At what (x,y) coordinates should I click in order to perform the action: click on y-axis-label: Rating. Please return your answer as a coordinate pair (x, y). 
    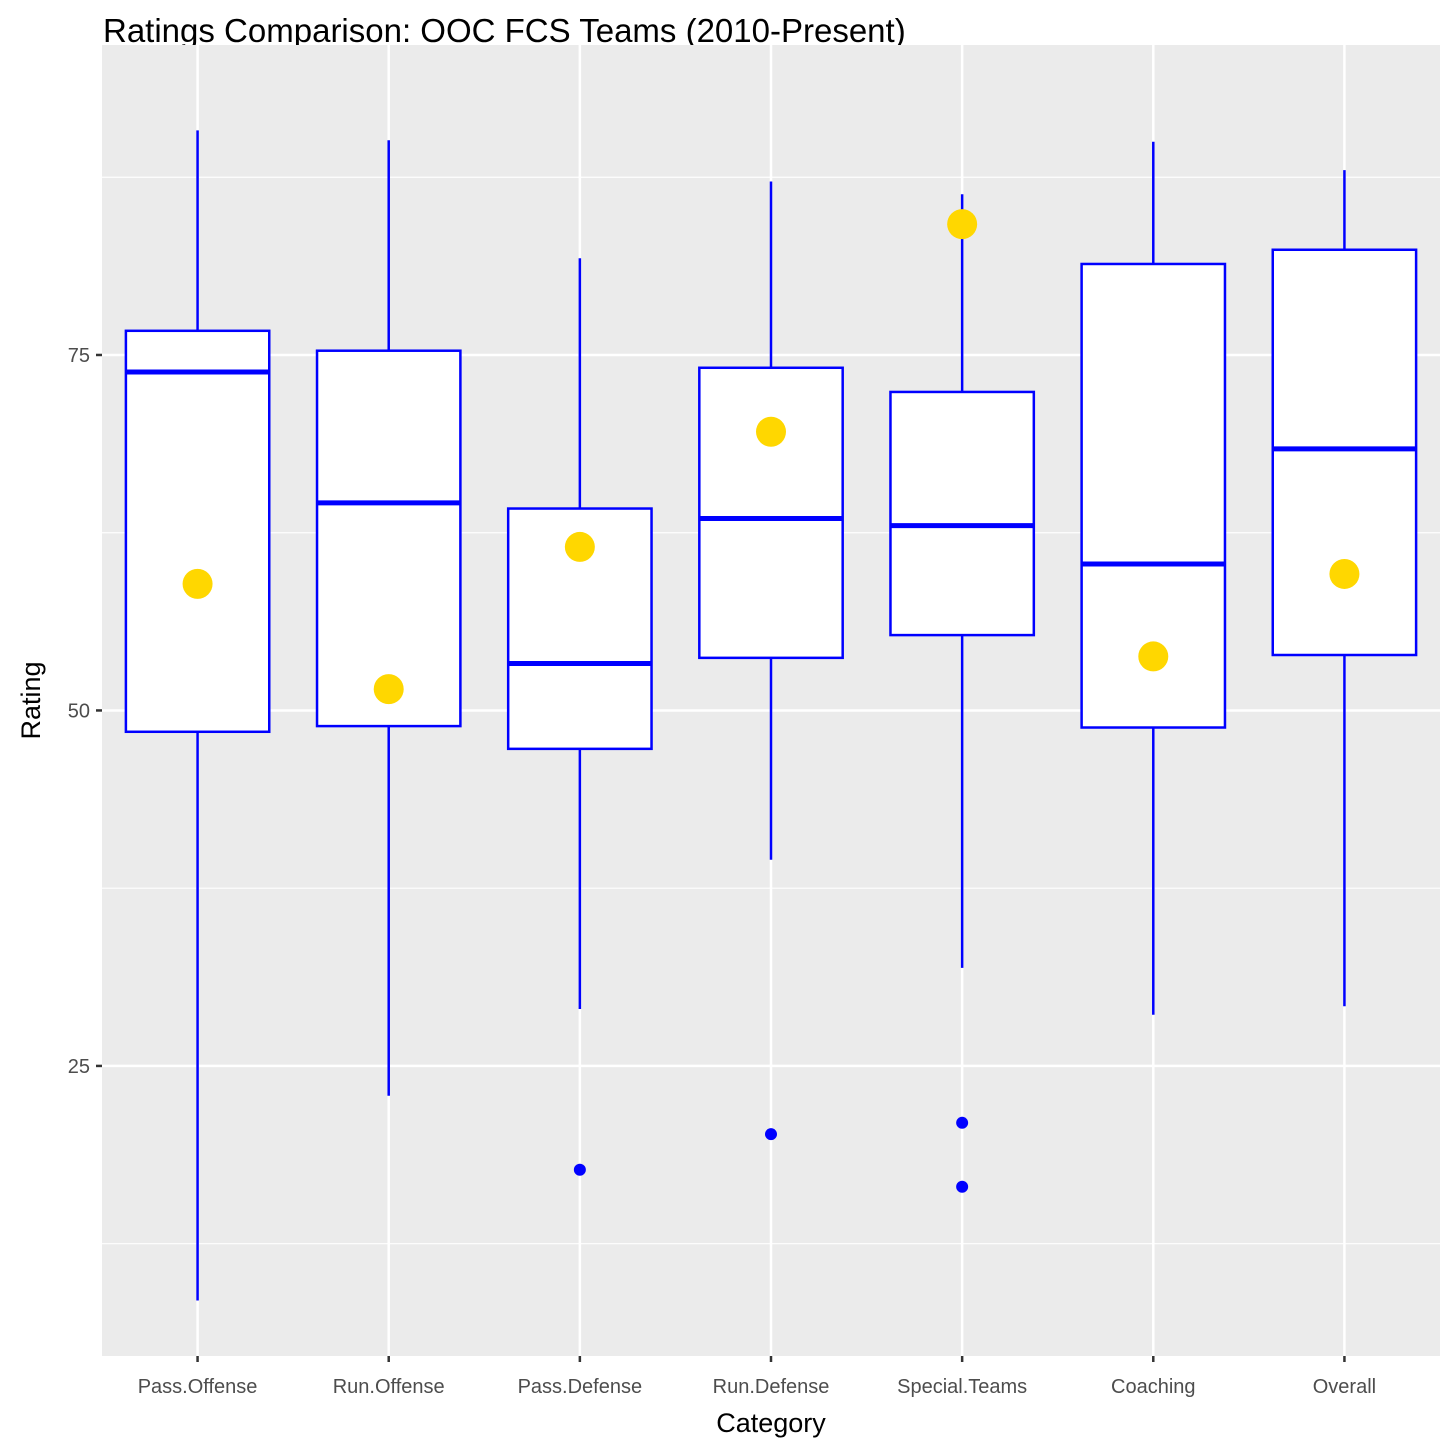
    Looking at the image, I should click on (31, 700).